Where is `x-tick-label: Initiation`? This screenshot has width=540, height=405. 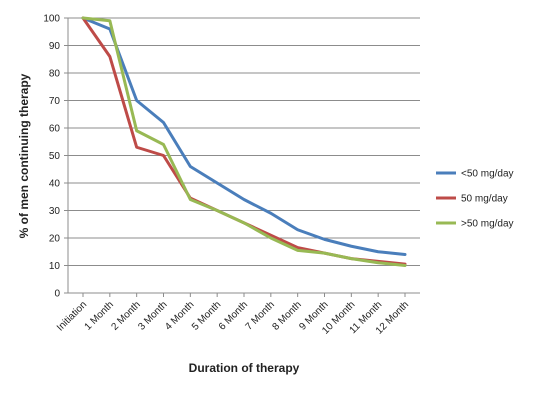
x-tick-label: Initiation is located at coordinates (72, 316).